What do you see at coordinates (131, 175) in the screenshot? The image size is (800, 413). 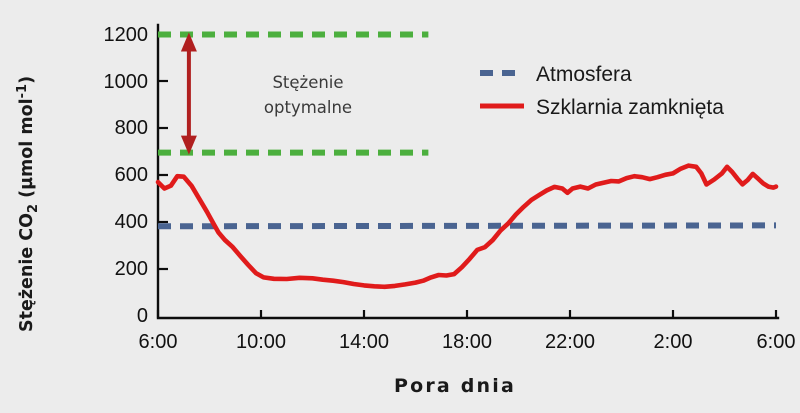 I see `y-tick-label: 600` at bounding box center [131, 175].